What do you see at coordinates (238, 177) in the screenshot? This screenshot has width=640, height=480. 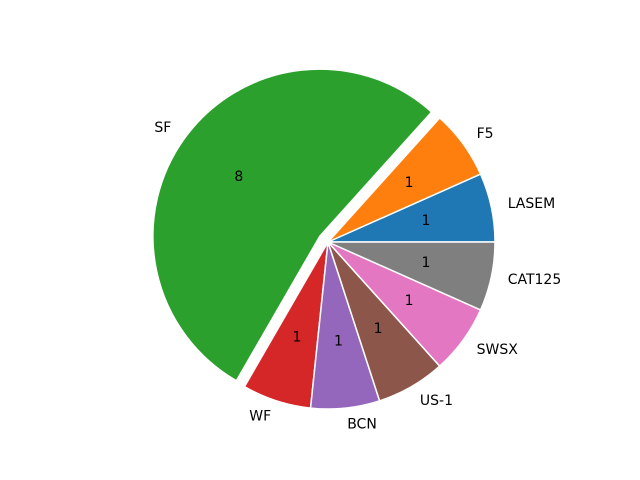 I see `slice-value-sf: 8` at bounding box center [238, 177].